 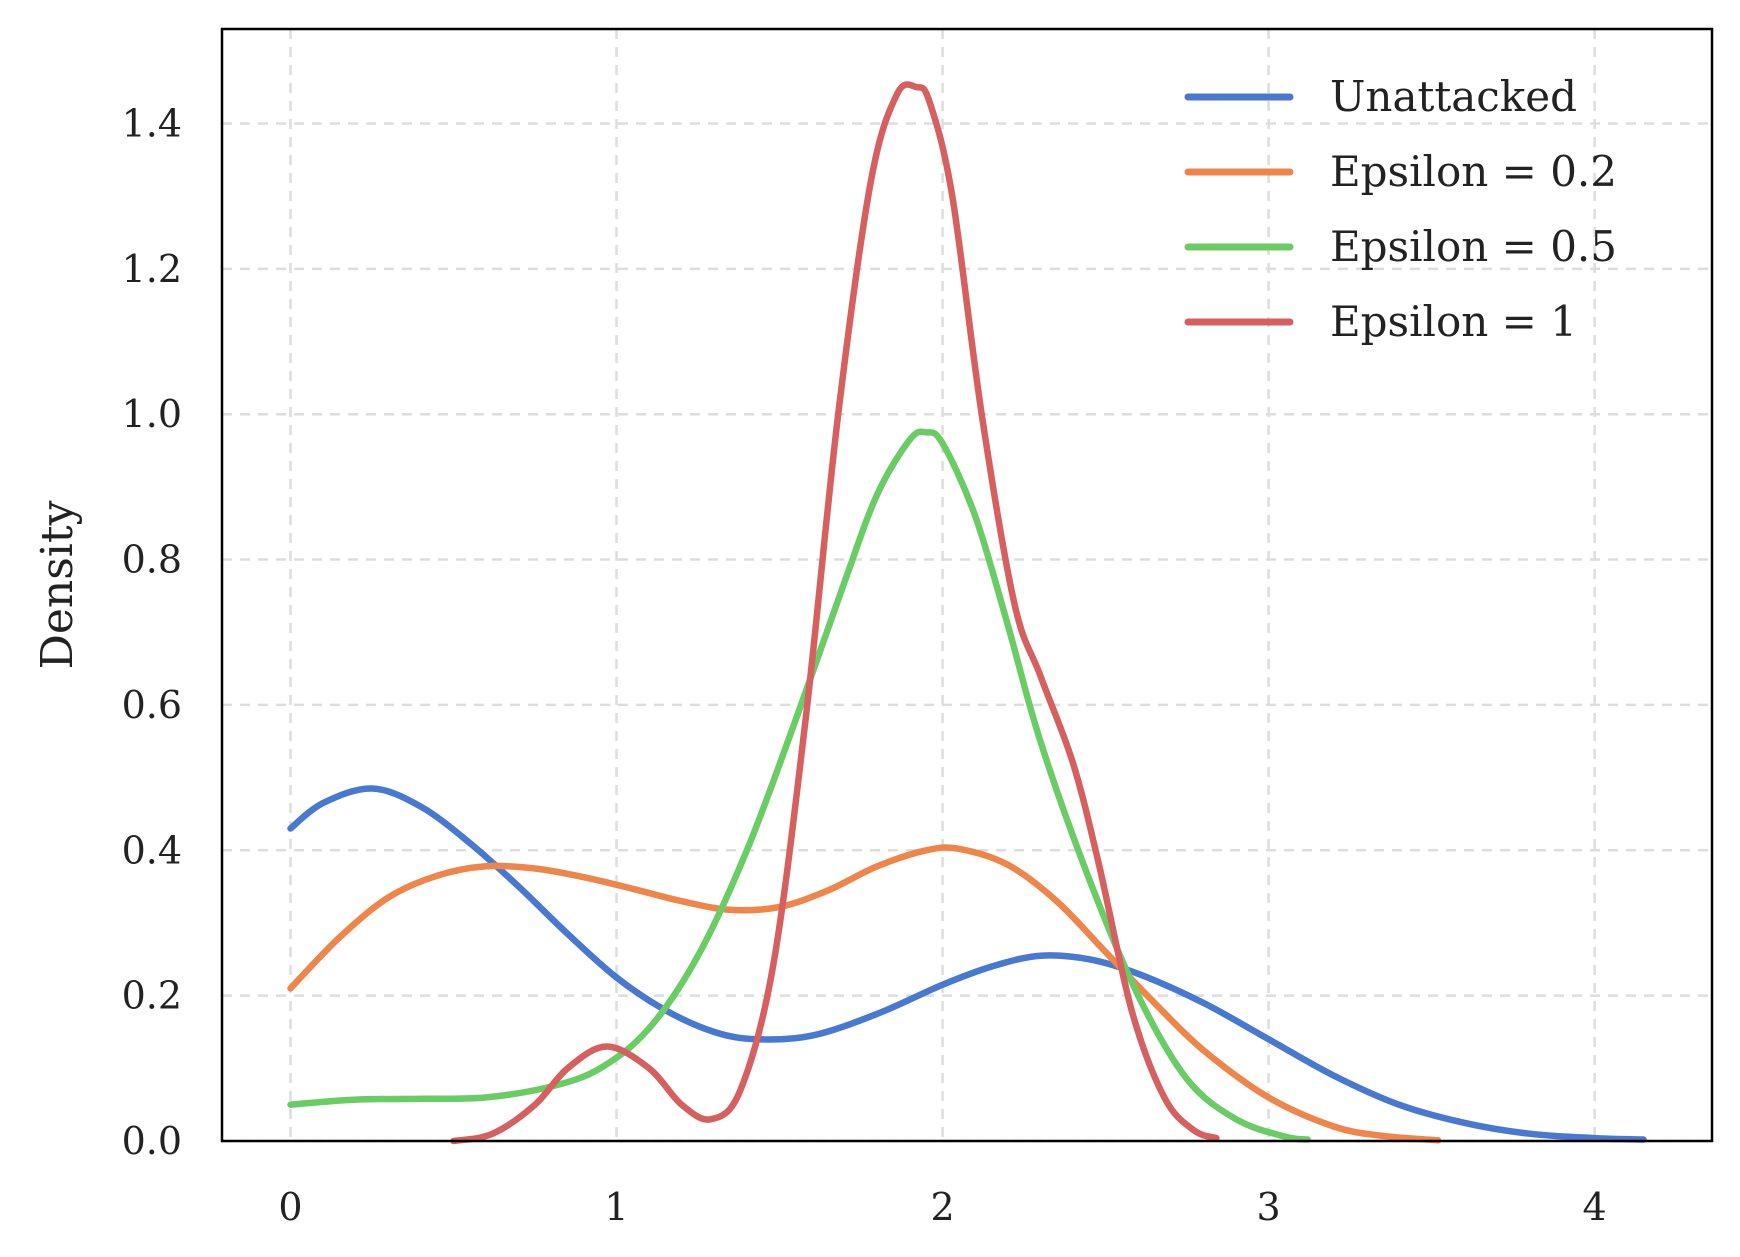 What do you see at coordinates (152, 996) in the screenshot?
I see `y-tick-label: 0.2` at bounding box center [152, 996].